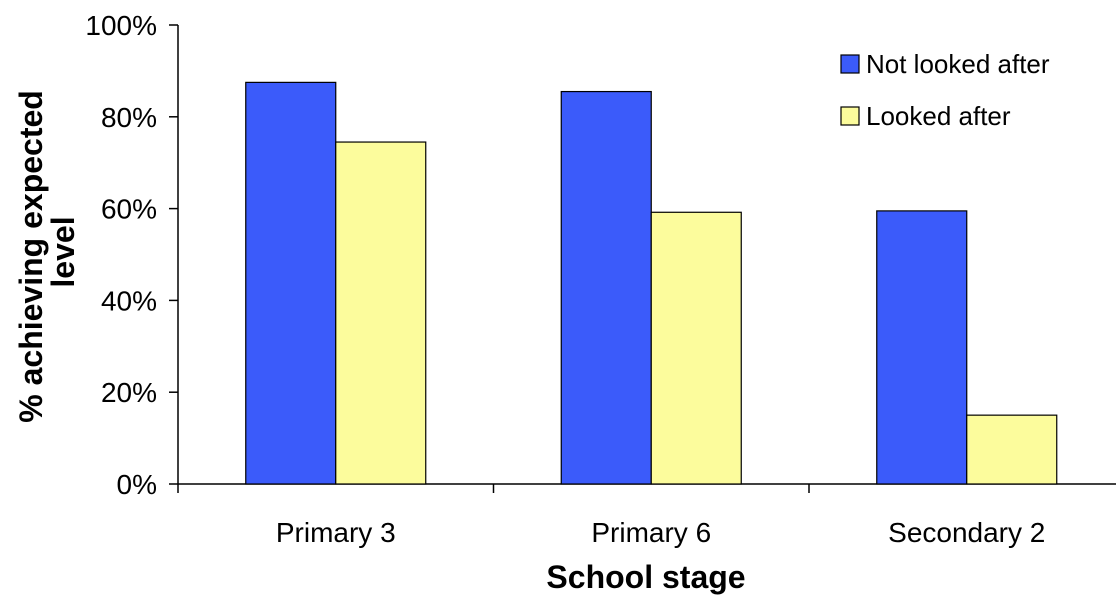 This screenshot has height=604, width=1116. What do you see at coordinates (945, 90) in the screenshot?
I see `legend: Not looked after Looked after` at bounding box center [945, 90].